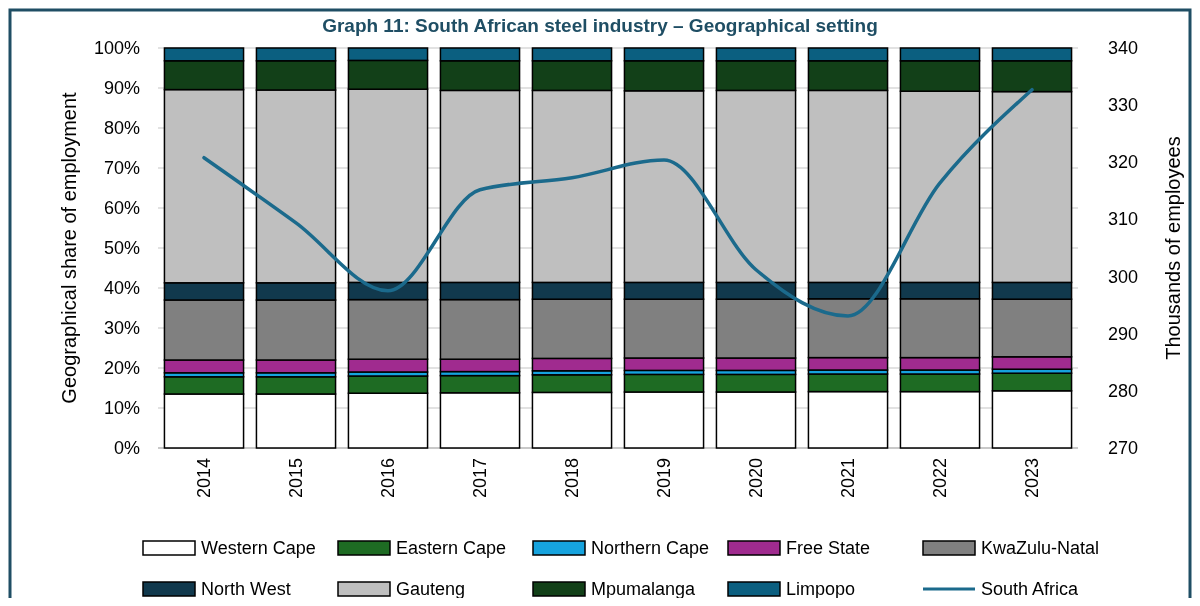 The width and height of the screenshot is (1200, 606). Describe the element at coordinates (756, 478) in the screenshot. I see `x-tick-label: 2020` at that location.